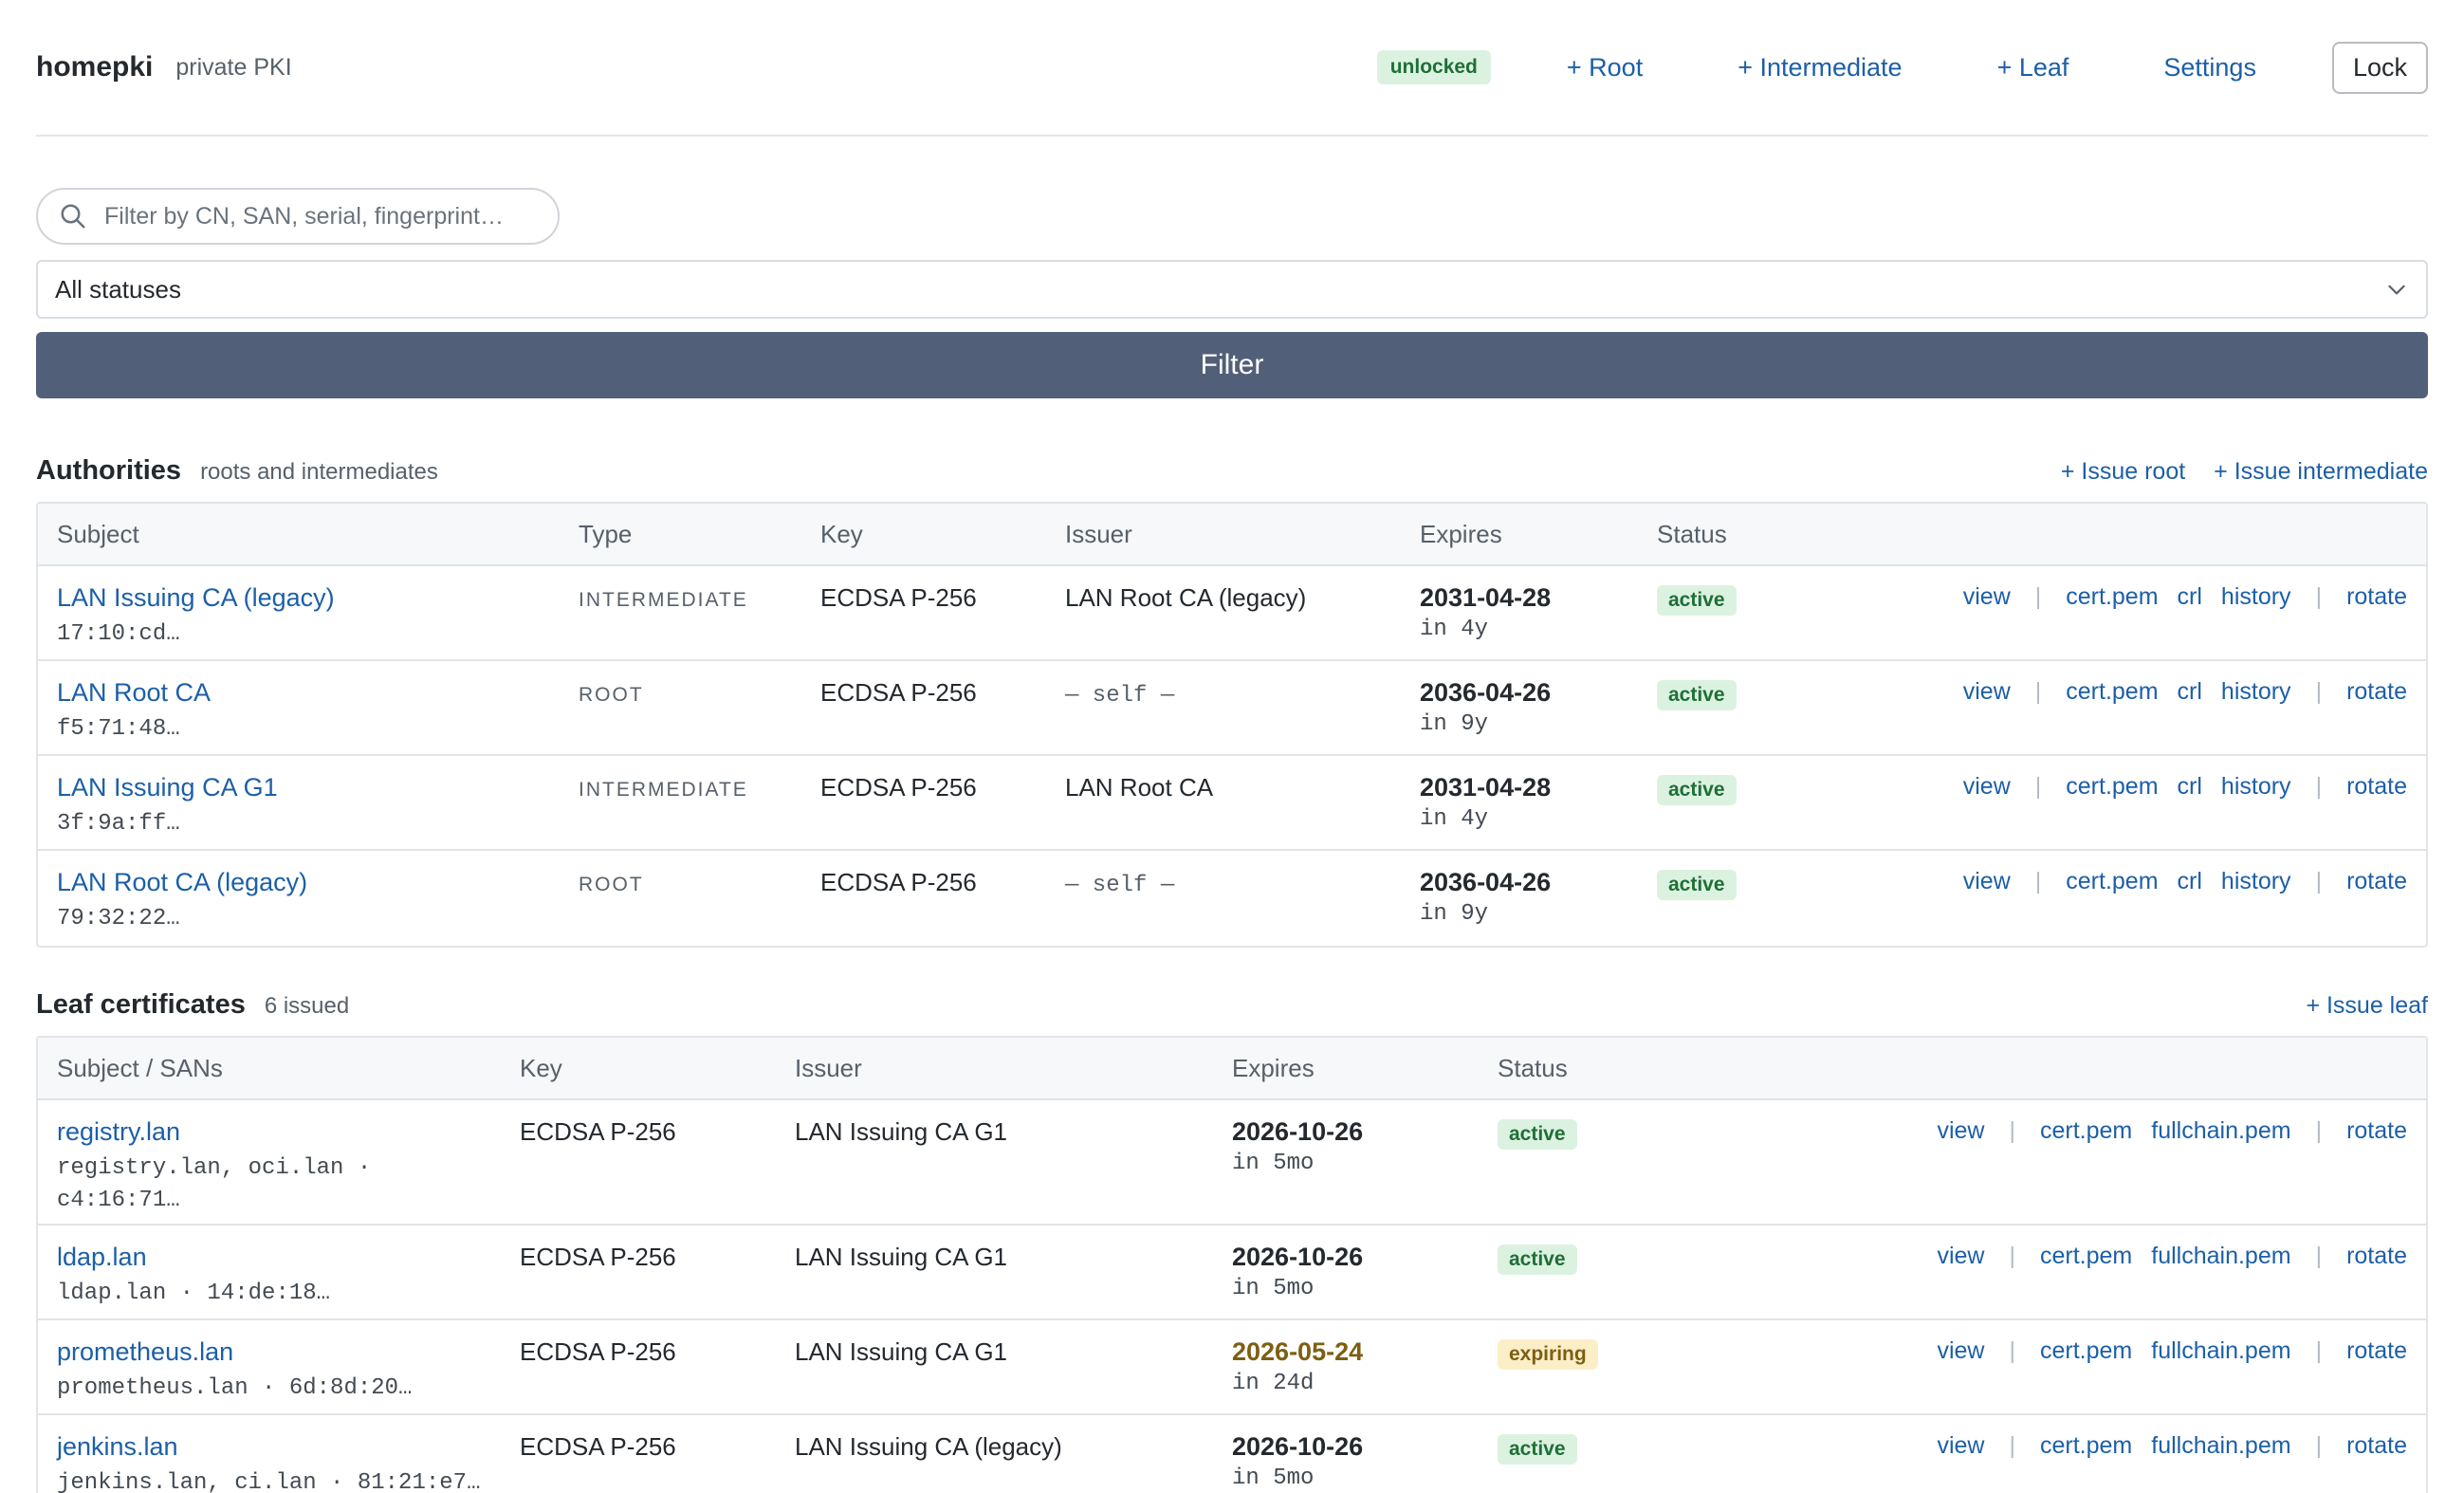 This screenshot has height=1493, width=2464. What do you see at coordinates (1820, 67) in the screenshot?
I see `nav-add-intermediate: + Intermediate` at bounding box center [1820, 67].